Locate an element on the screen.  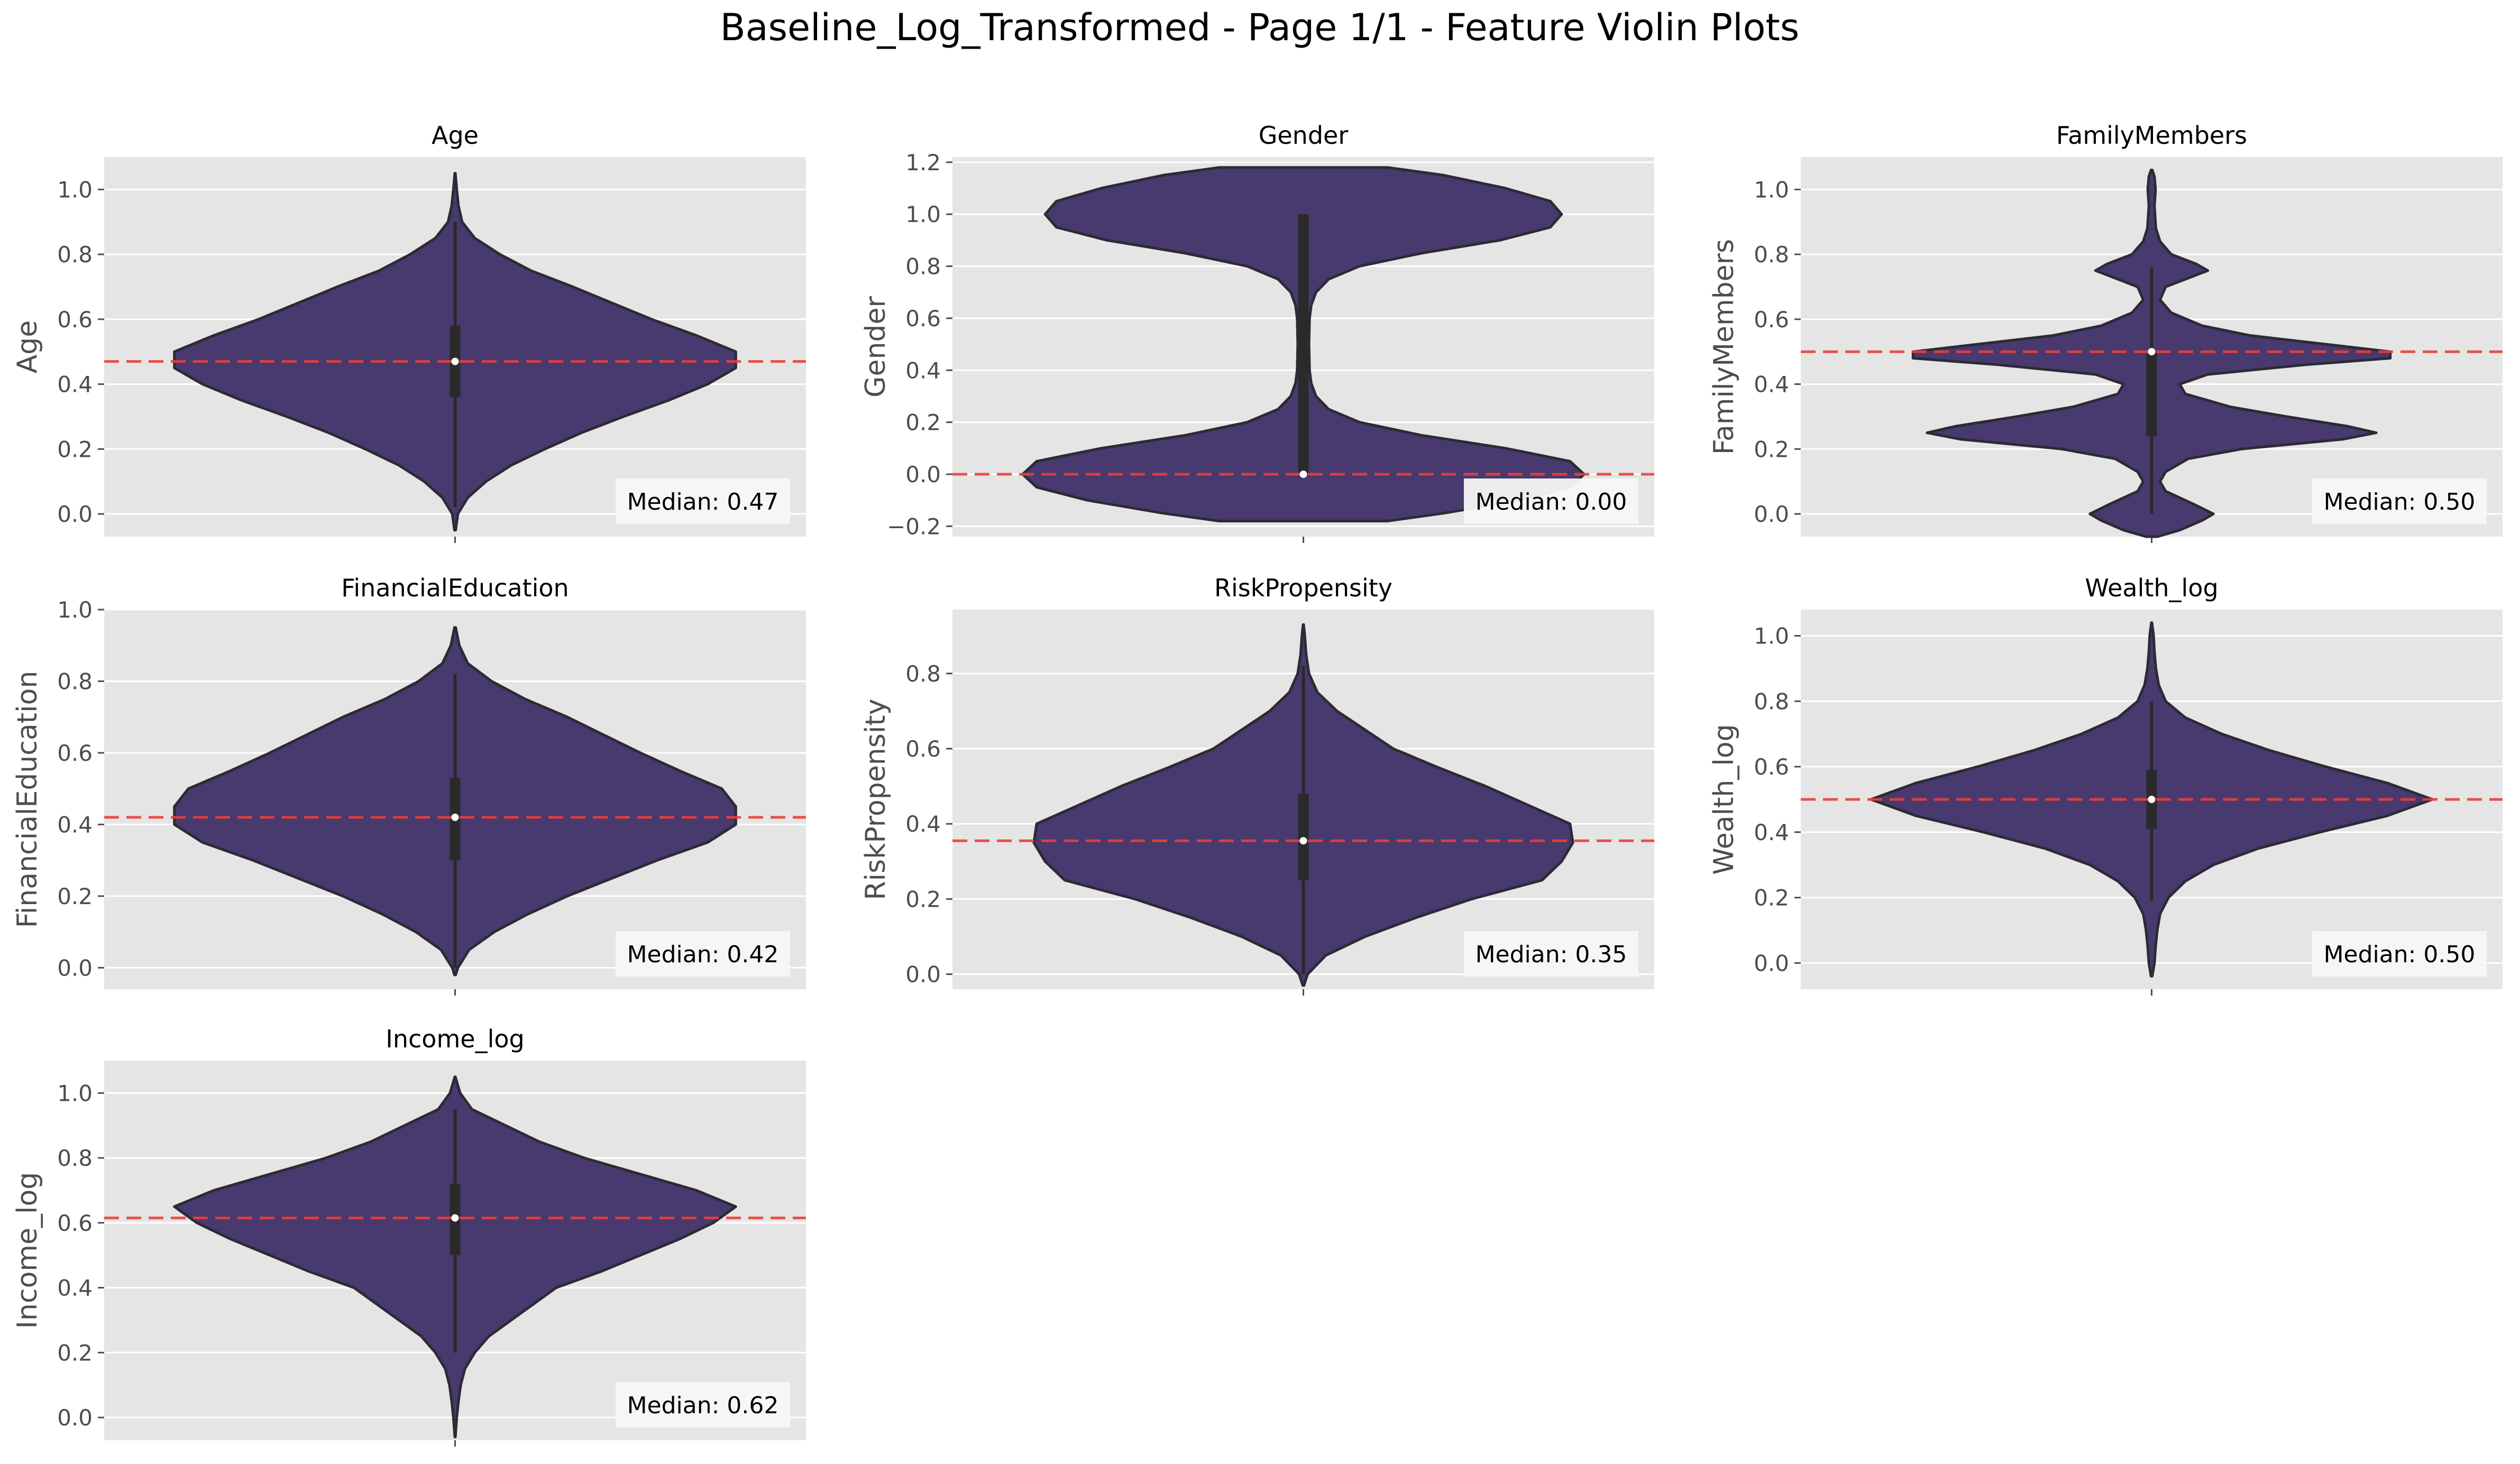
median-annotation: Median: 0.35 is located at coordinates (1551, 955).